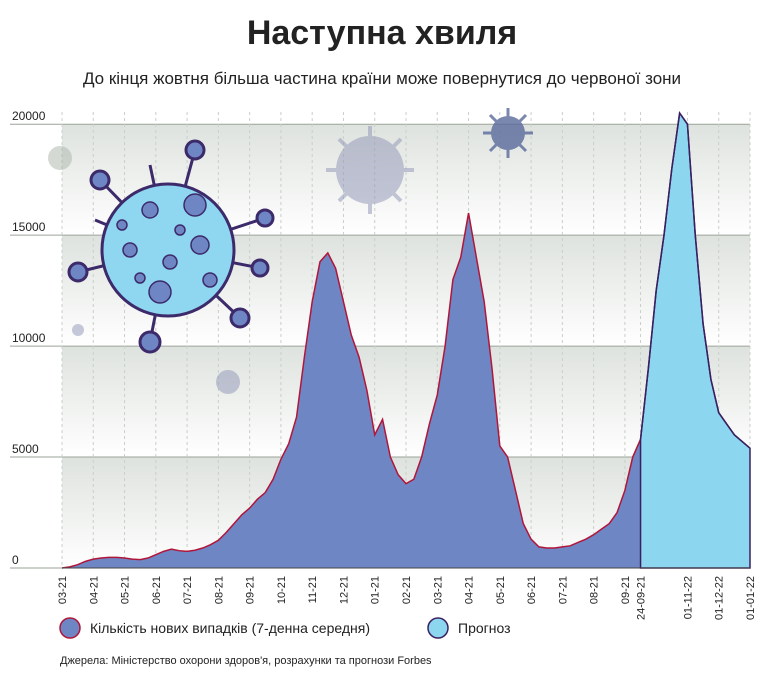  I want to click on x-tick-label: 02-21, so click(407, 590).